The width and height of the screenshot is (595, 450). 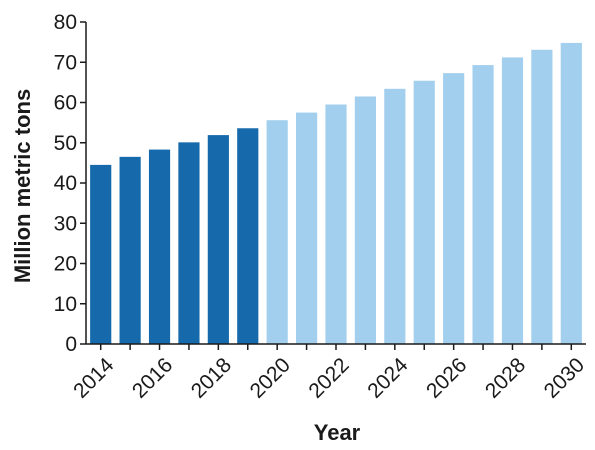 I want to click on bar-2016, so click(x=159, y=246).